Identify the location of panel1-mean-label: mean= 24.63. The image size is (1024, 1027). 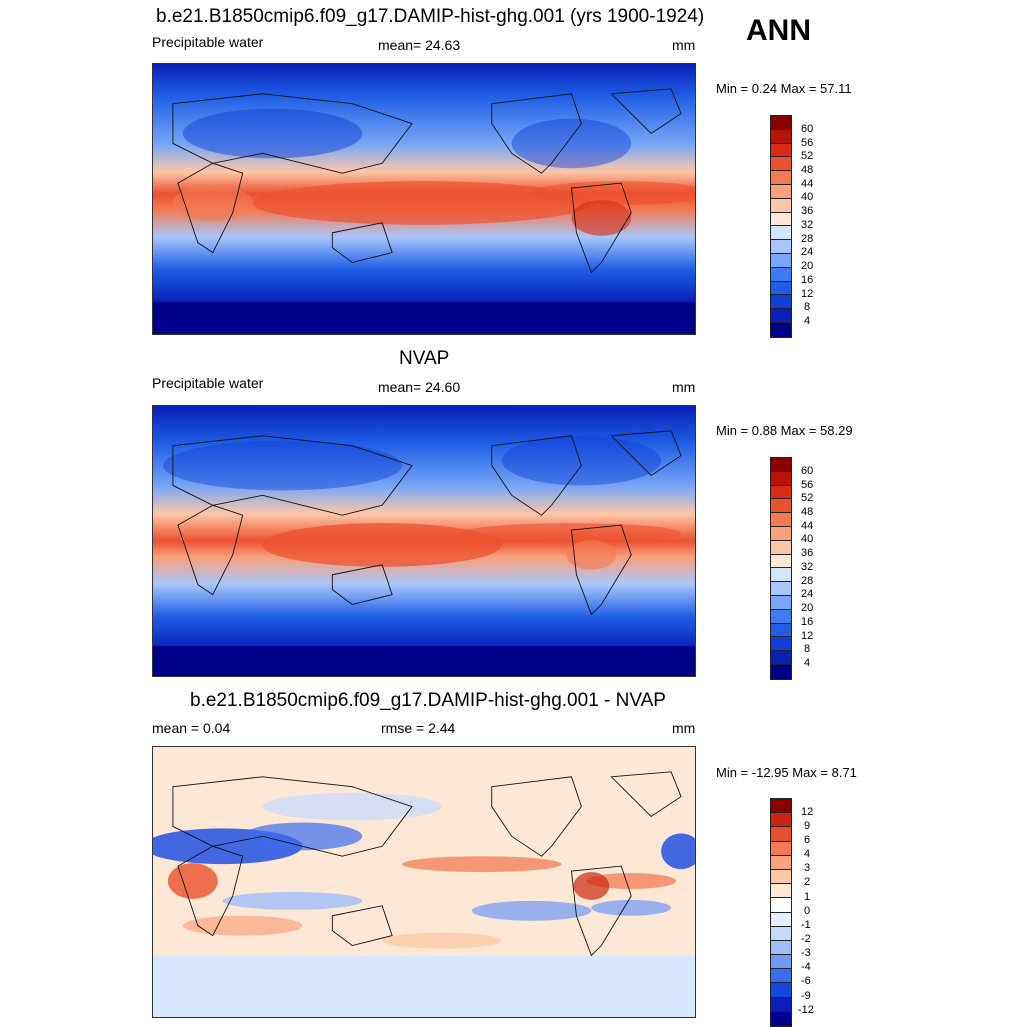
(419, 45).